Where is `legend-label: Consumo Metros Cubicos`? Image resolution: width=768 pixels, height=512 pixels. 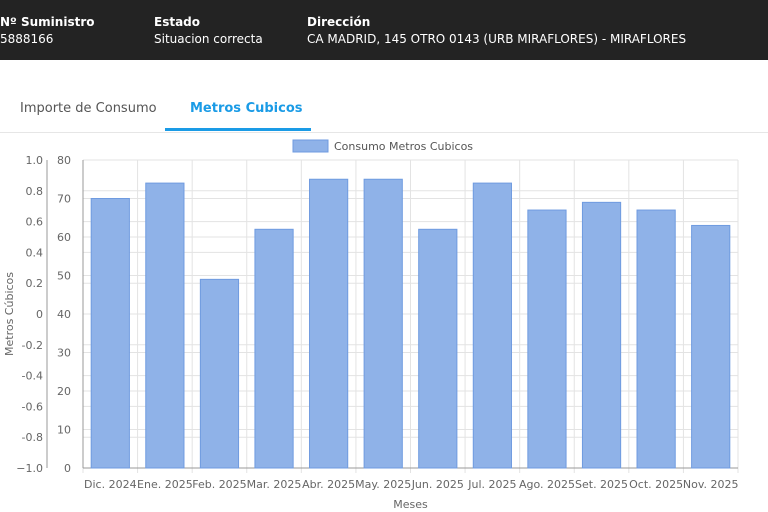
legend-label: Consumo Metros Cubicos is located at coordinates (403, 146).